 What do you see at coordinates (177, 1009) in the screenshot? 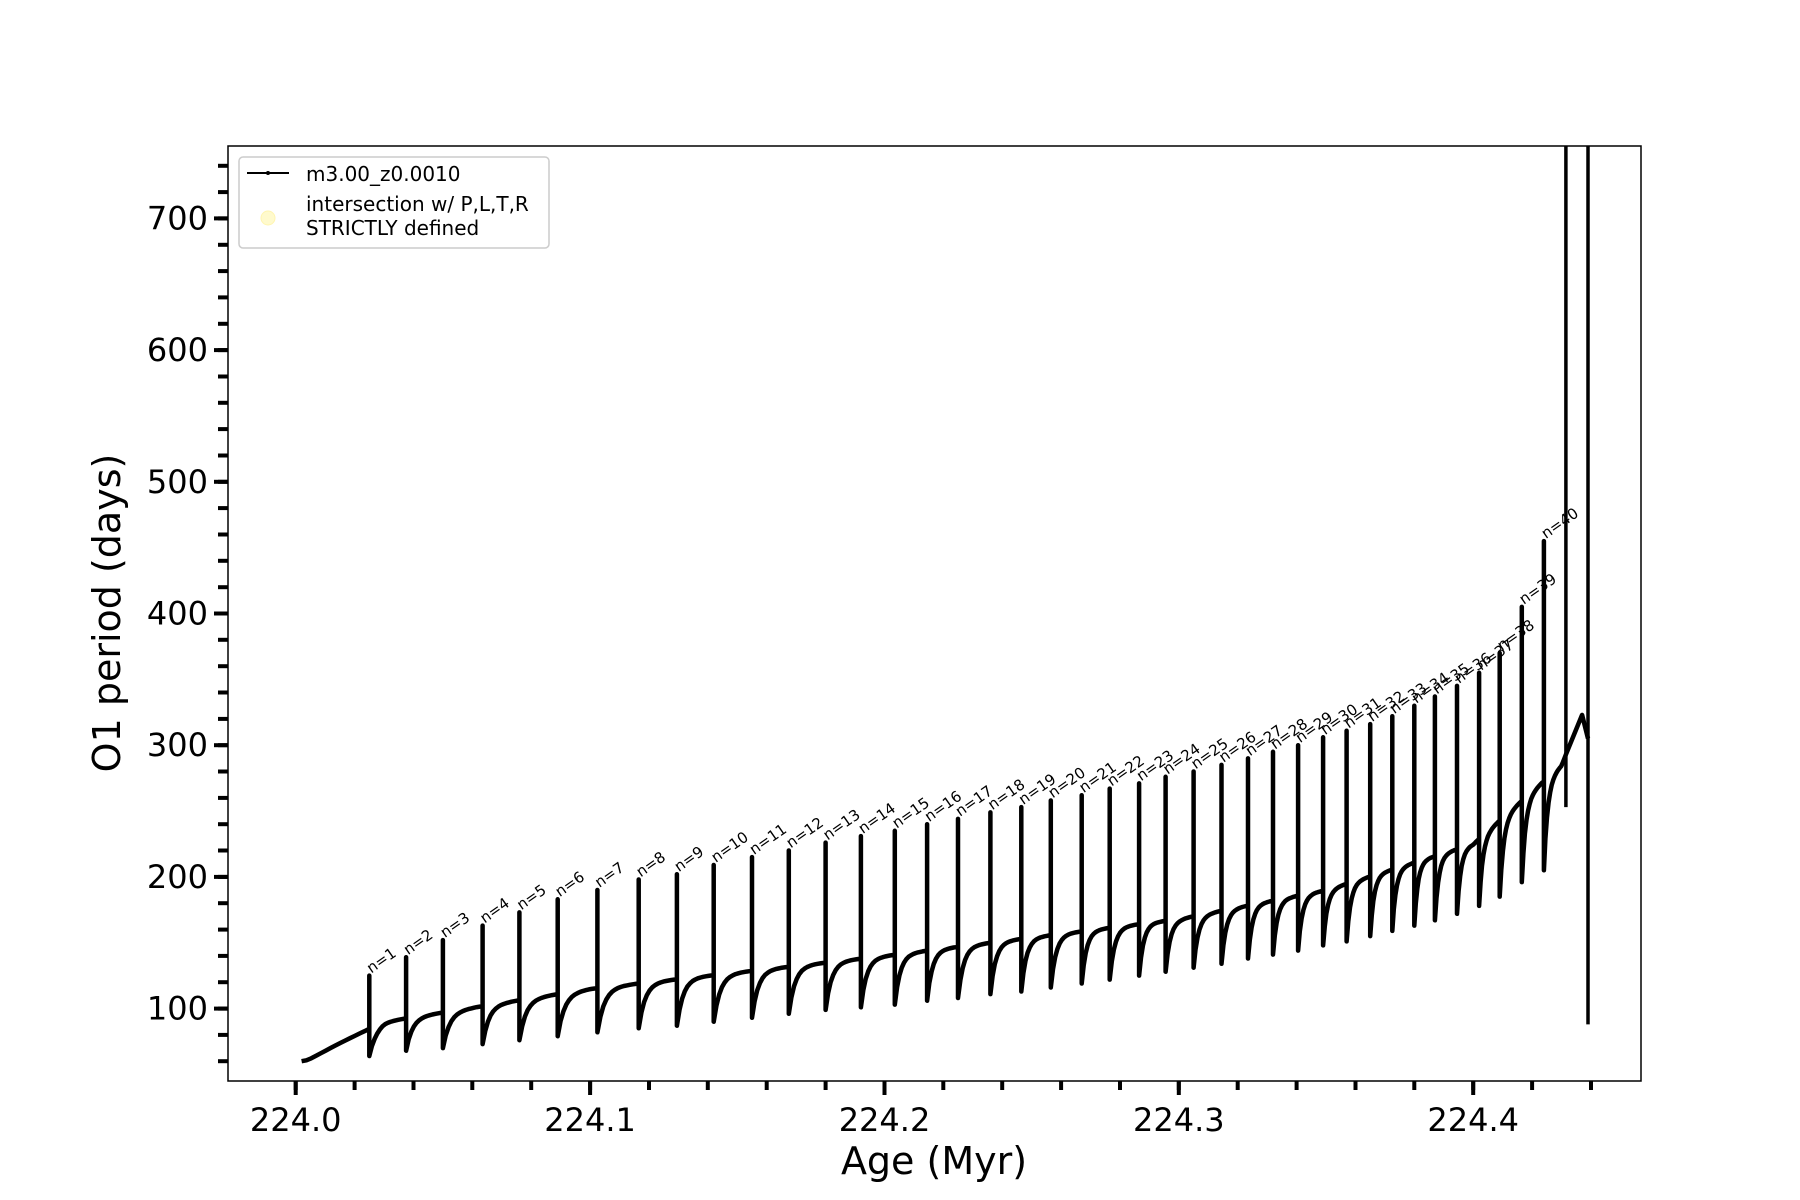
I see `y-tick-label: 100` at bounding box center [177, 1009].